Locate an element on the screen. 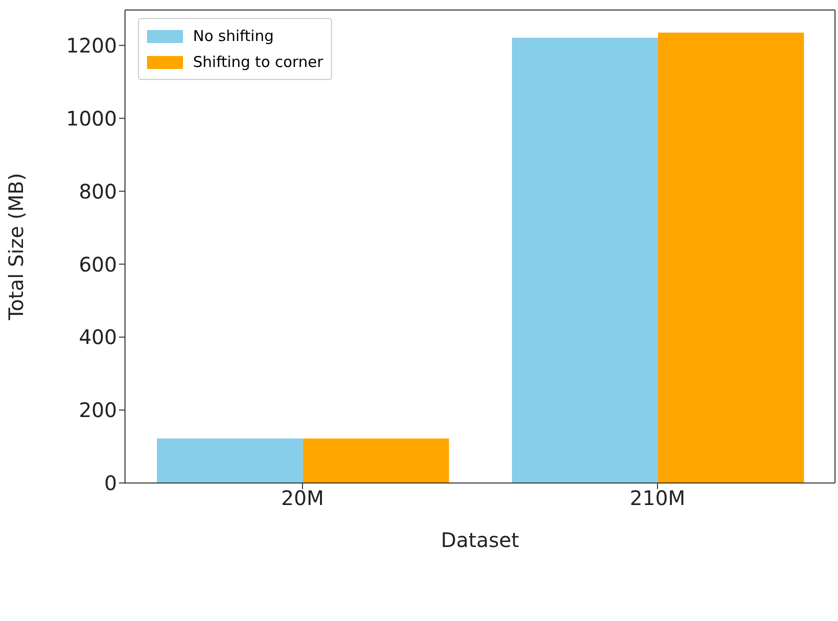 This screenshot has width=838, height=621. x-tick-label: 210M is located at coordinates (658, 498).